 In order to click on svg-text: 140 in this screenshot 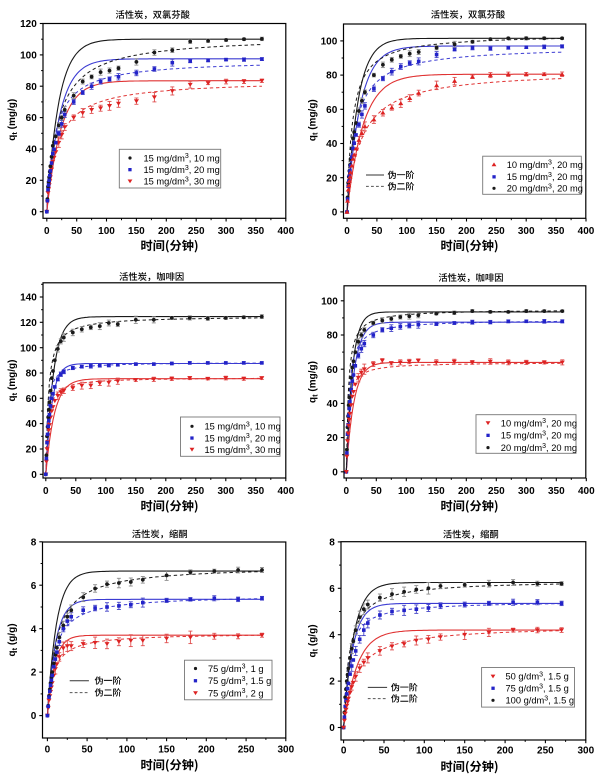, I will do `click(28, 298)`.